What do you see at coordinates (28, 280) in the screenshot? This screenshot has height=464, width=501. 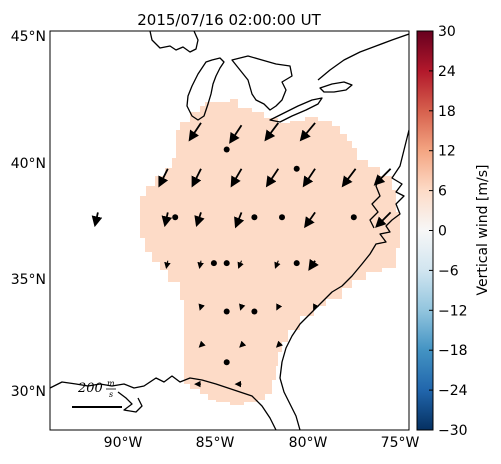 I see `lat-label-35: 35°N` at bounding box center [28, 280].